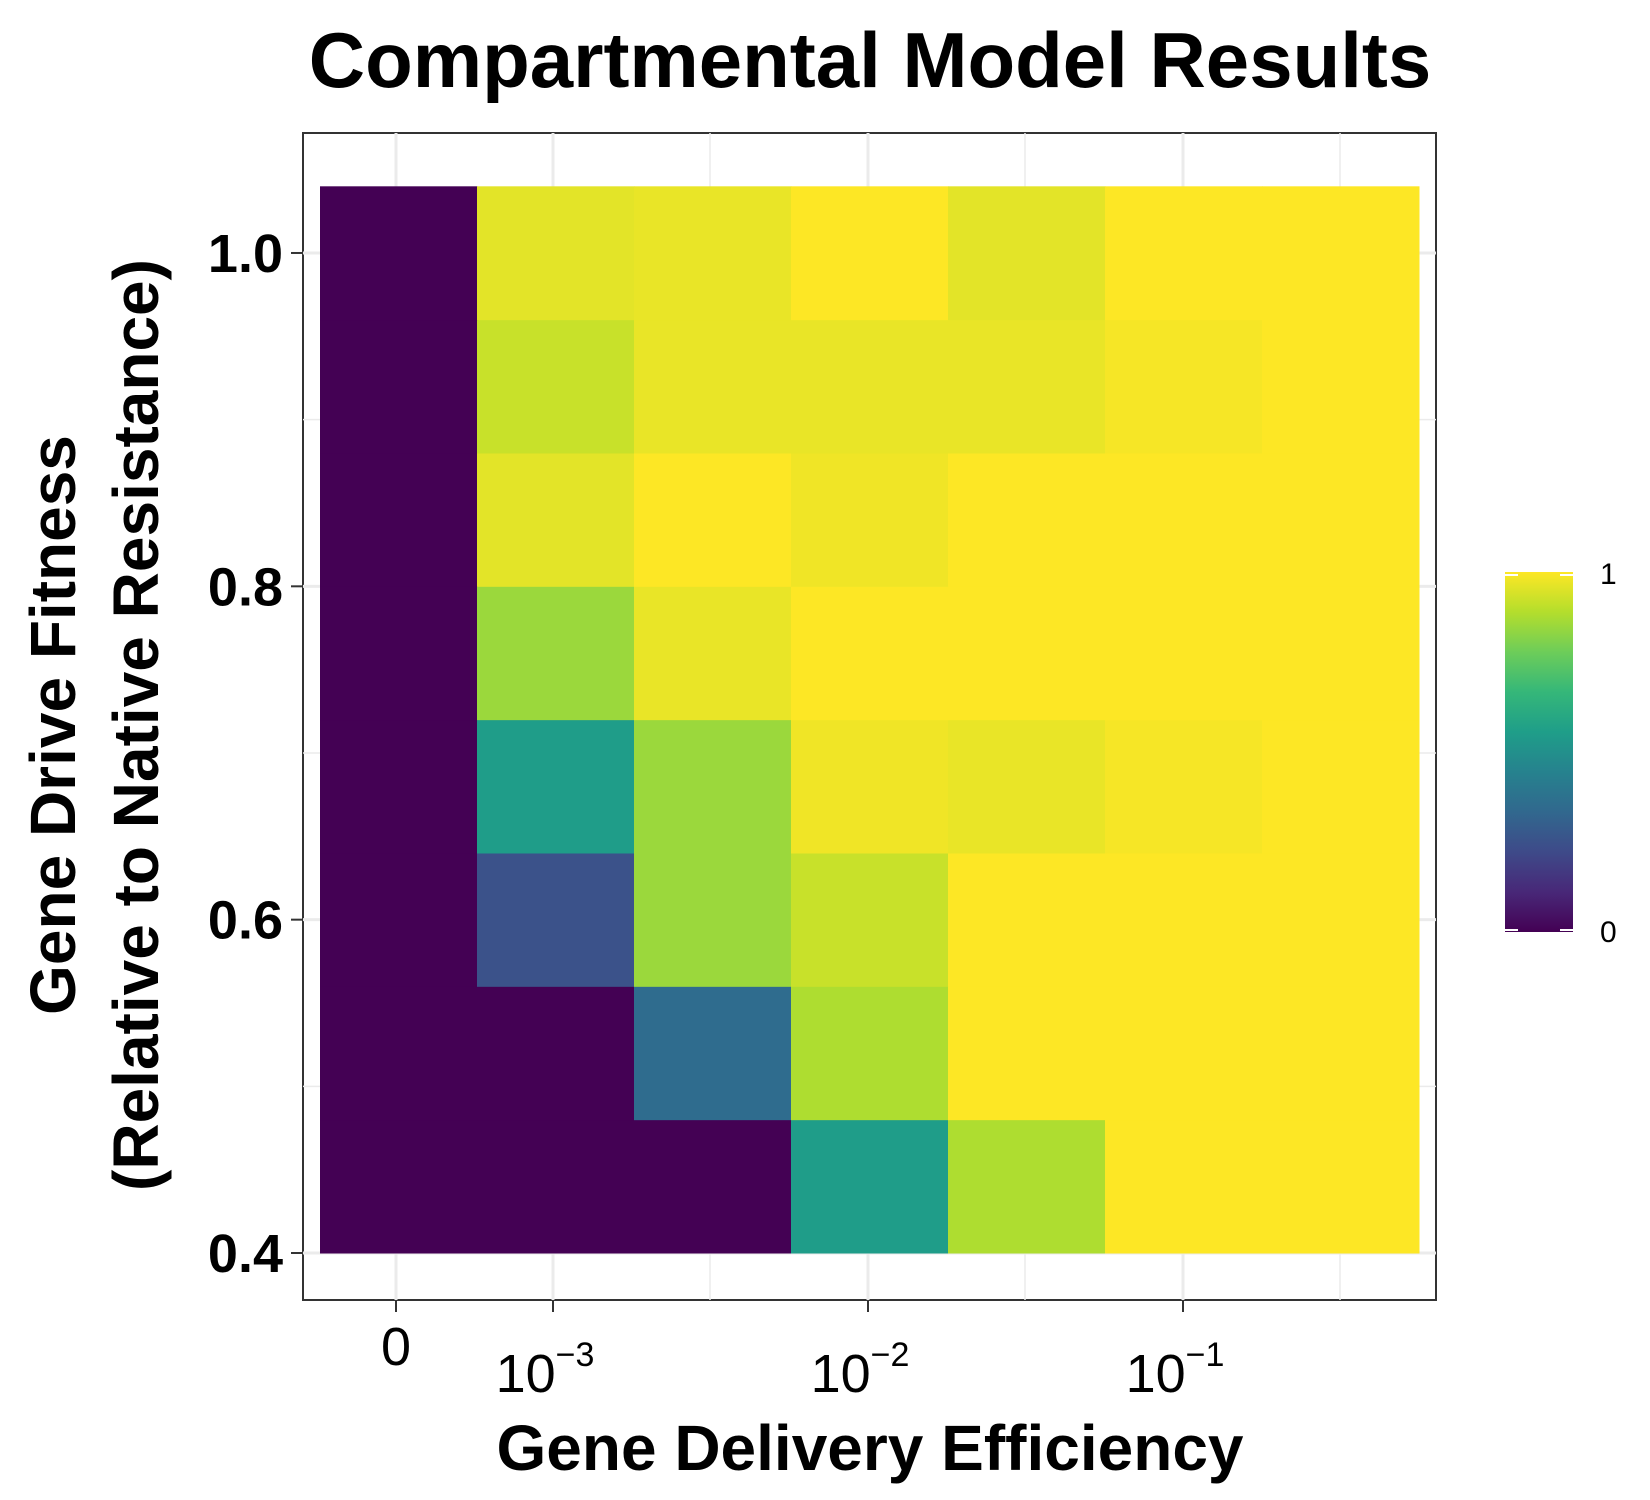  Describe the element at coordinates (1608, 932) in the screenshot. I see `legend-min-label: 0` at that location.